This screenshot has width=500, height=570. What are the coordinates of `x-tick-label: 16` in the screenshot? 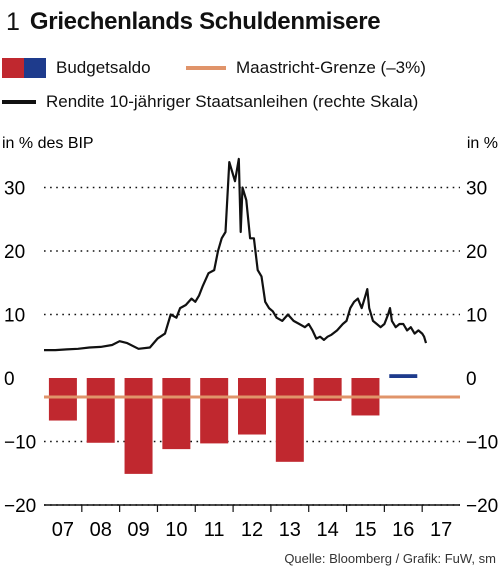 It's located at (403, 530).